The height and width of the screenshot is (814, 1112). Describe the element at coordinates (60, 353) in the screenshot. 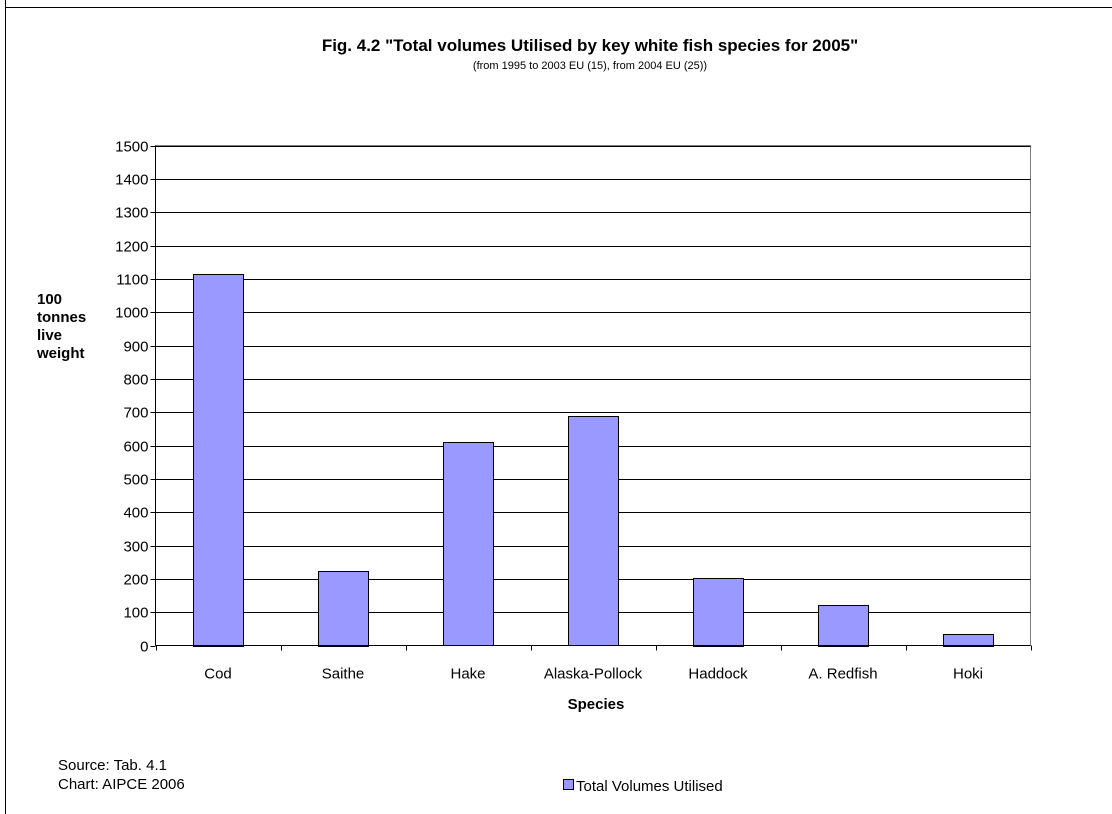

I see `y-axis-title-line-4: weight` at that location.